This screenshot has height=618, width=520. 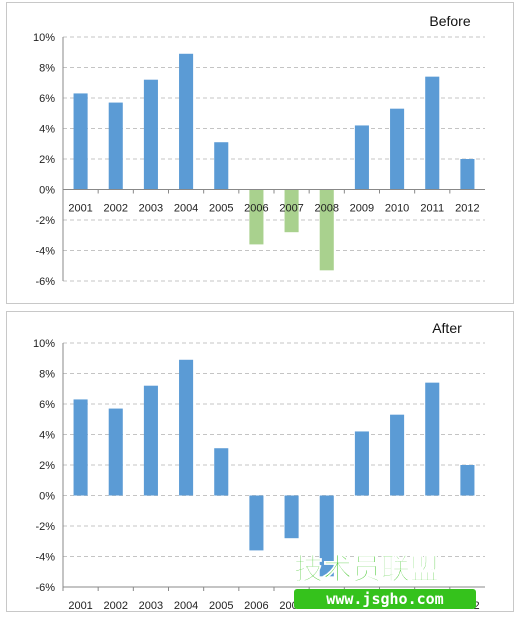 What do you see at coordinates (449, 21) in the screenshot?
I see `chart-title: Before` at bounding box center [449, 21].